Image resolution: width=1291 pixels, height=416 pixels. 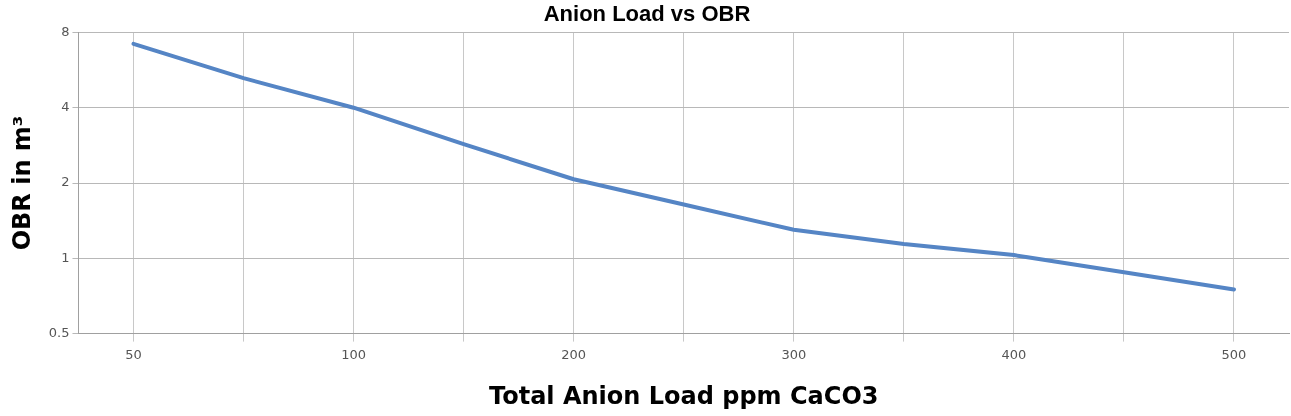 I want to click on y-tick-label: 2, so click(x=65, y=182).